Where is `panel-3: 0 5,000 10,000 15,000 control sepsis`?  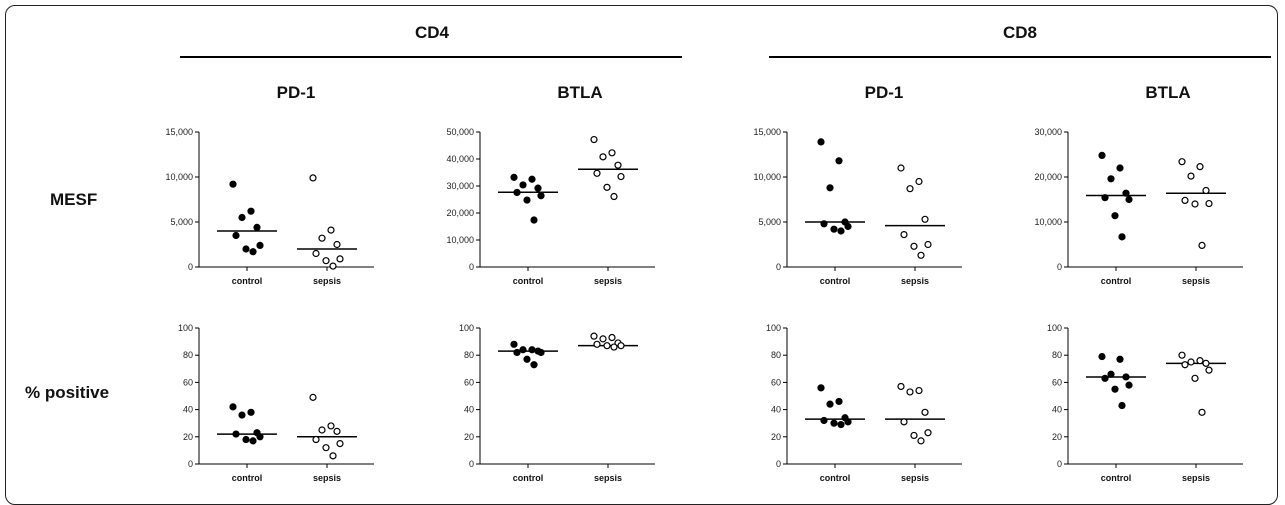
panel-3: 0 5,000 10,000 15,000 control sepsis is located at coordinates (857, 206).